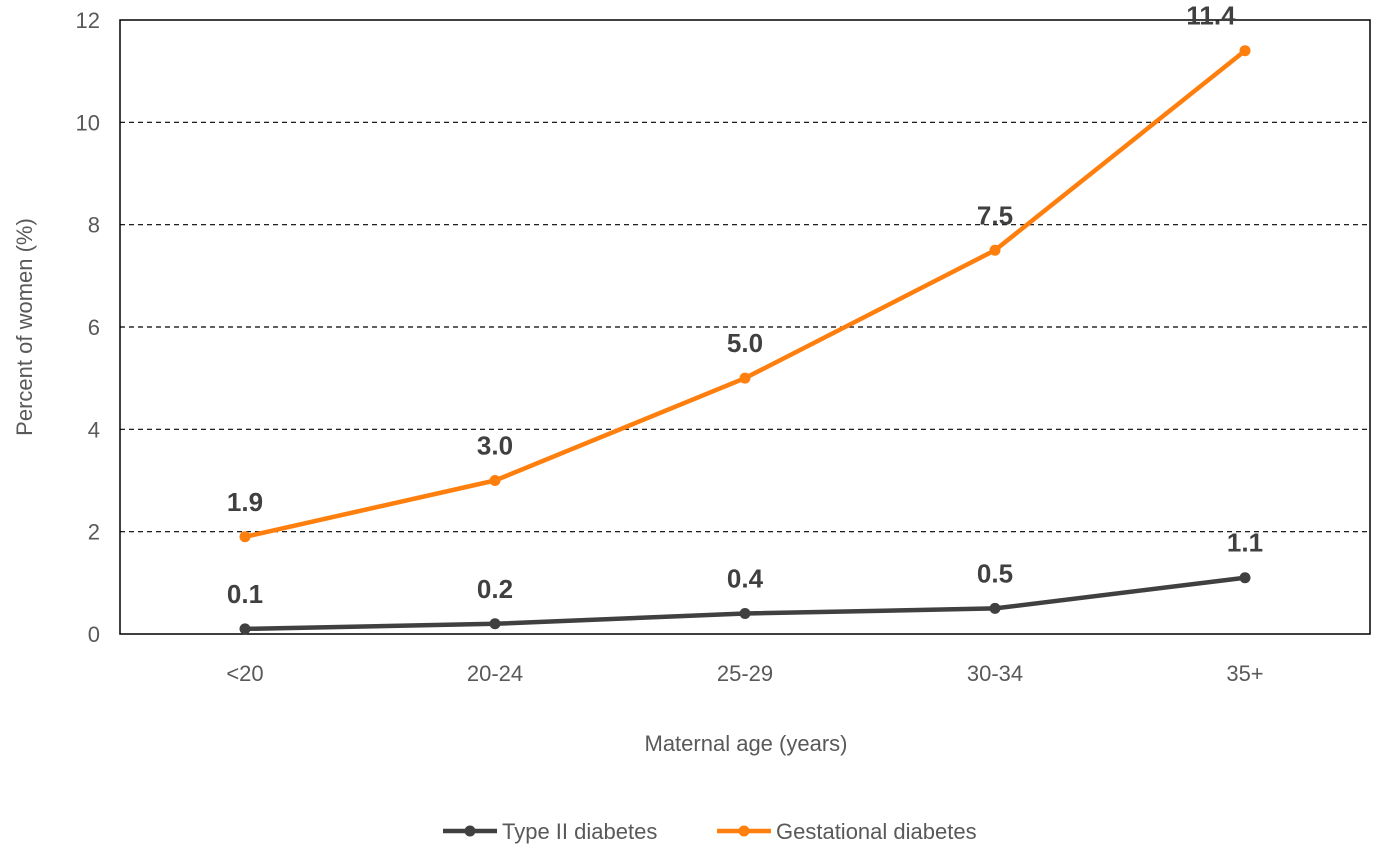 Image resolution: width=1381 pixels, height=850 pixels. What do you see at coordinates (88, 122) in the screenshot?
I see `y-tick-label: 10` at bounding box center [88, 122].